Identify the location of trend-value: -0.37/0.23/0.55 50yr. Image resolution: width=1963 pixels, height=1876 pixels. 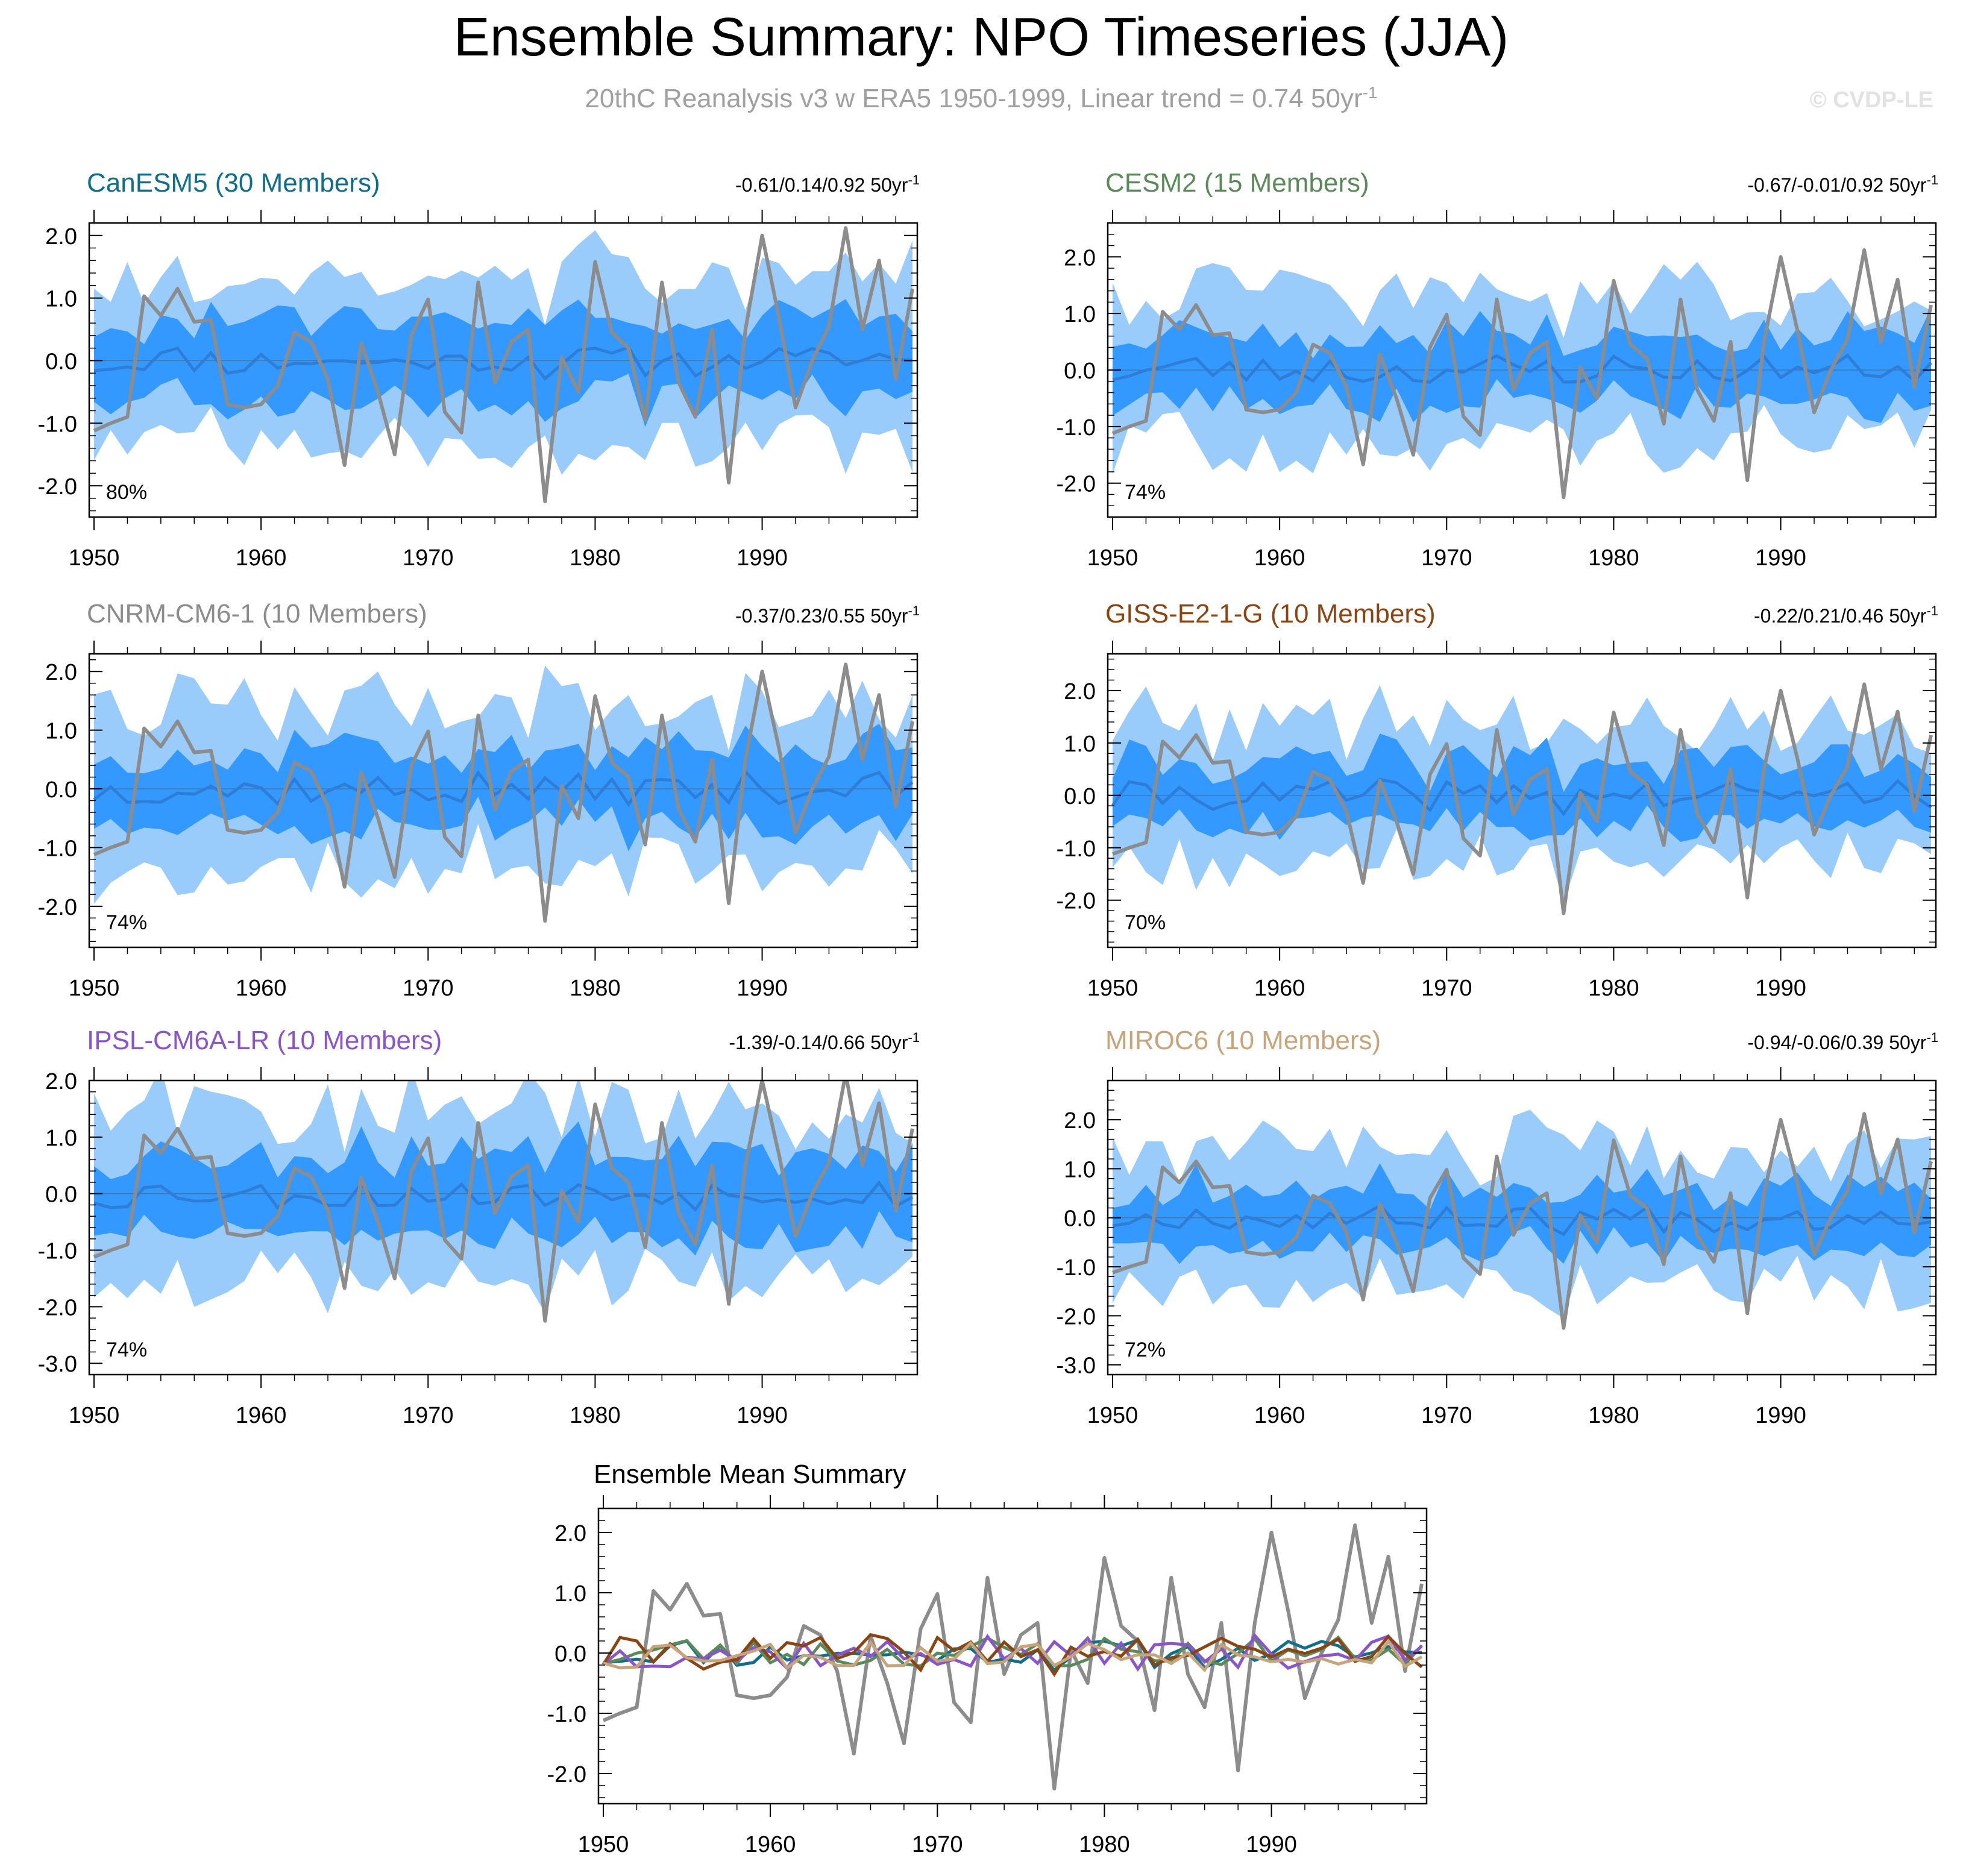
(821, 616).